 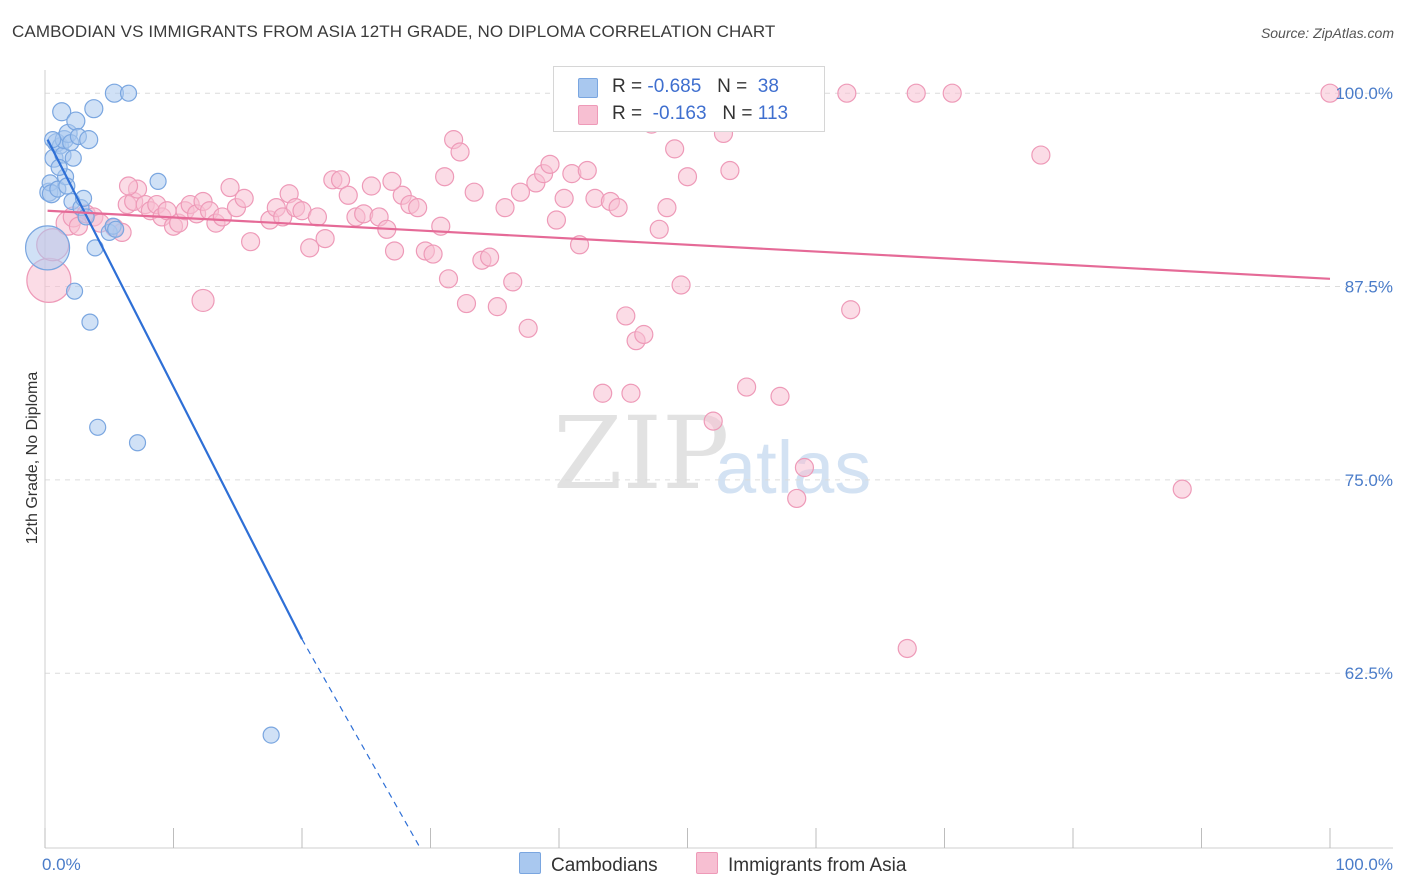 I want to click on bottom-legend-immigrants: Immigrants from Asia, so click(x=801, y=864).